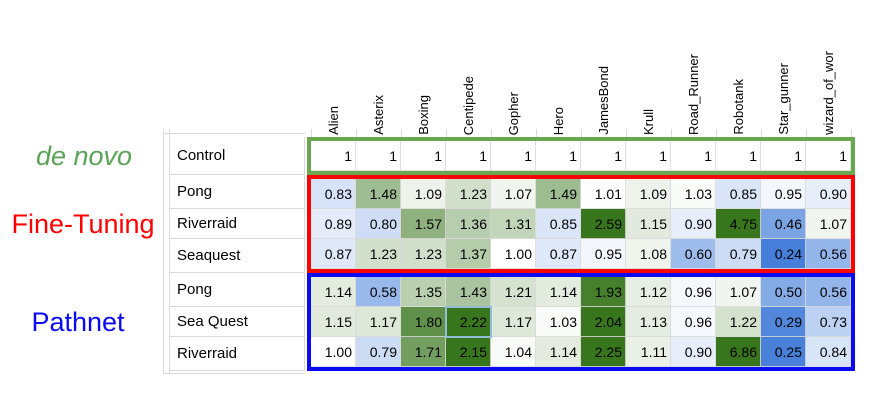  Describe the element at coordinates (828, 322) in the screenshot. I see `heatmap-cell: 0.73` at that location.